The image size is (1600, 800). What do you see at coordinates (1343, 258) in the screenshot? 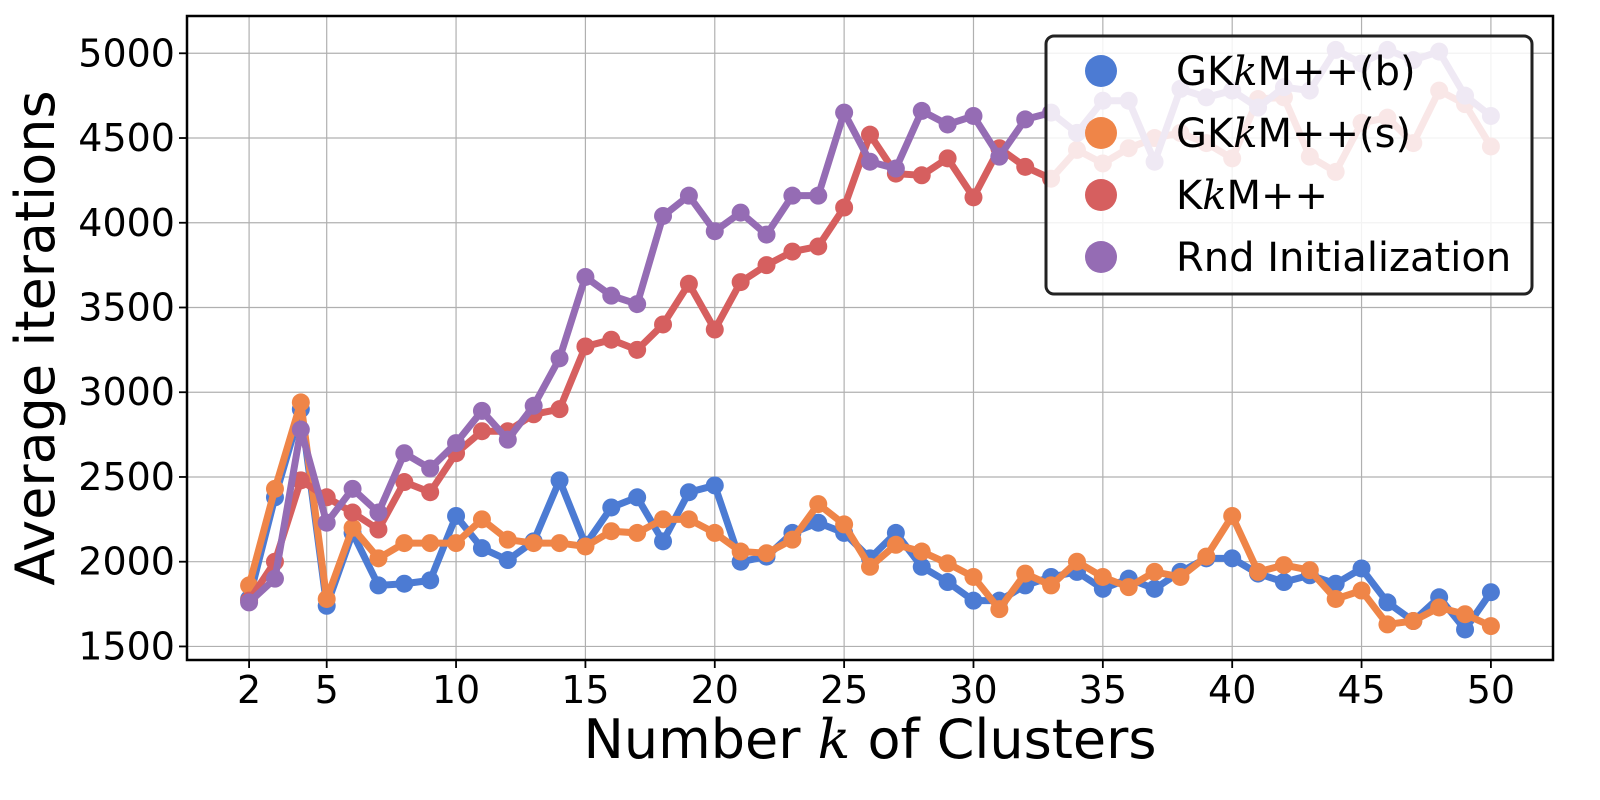
I see `legend-label: Rnd Initialization` at bounding box center [1343, 258].